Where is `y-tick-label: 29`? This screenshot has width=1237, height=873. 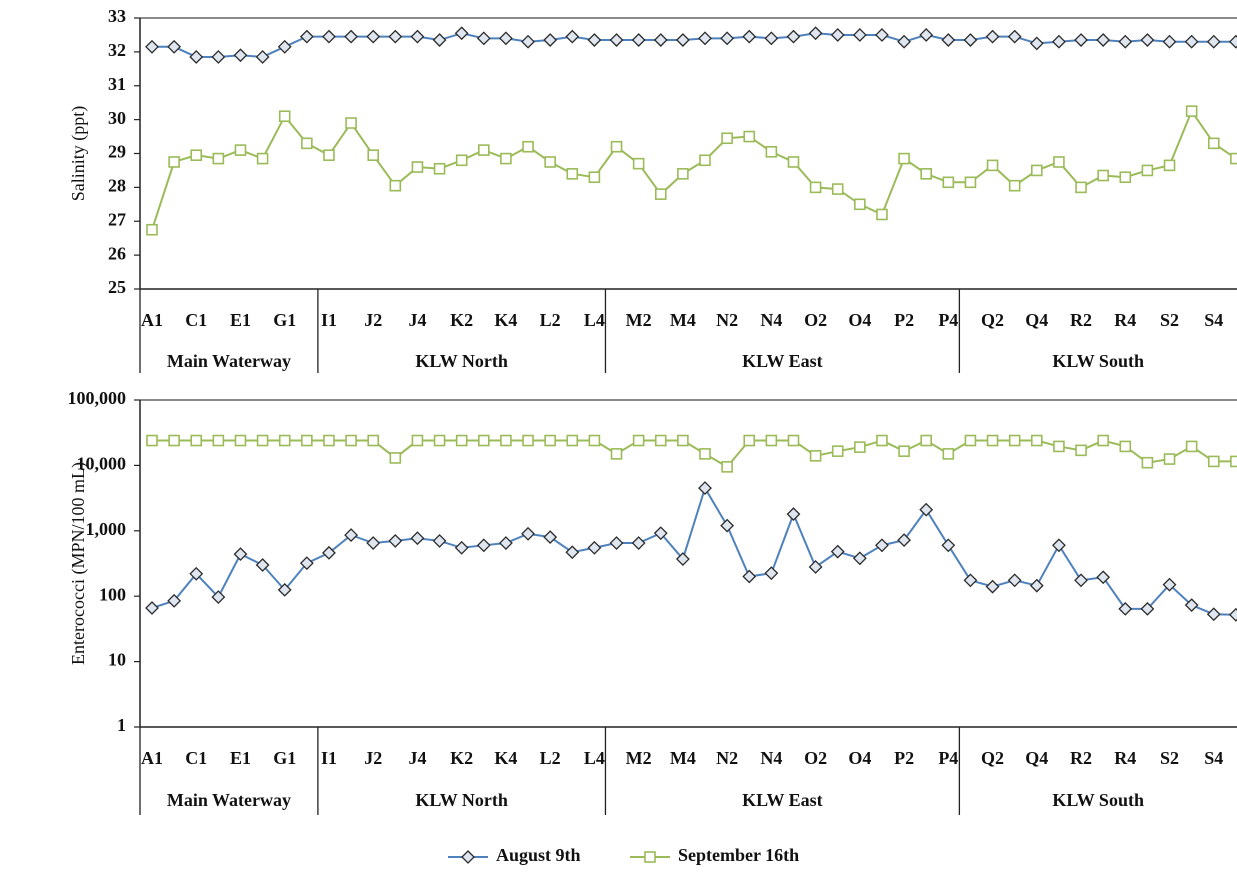 y-tick-label: 29 is located at coordinates (117, 152).